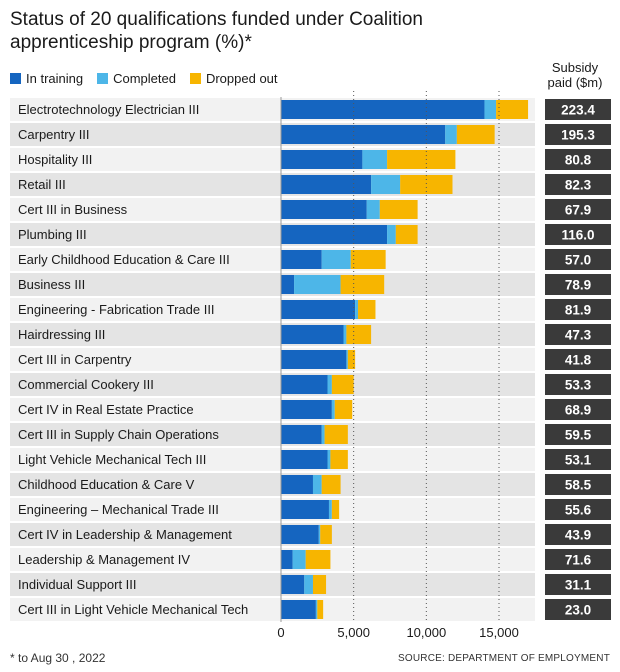 The image size is (620, 672). Describe the element at coordinates (51, 284) in the screenshot. I see `category-label: Business III` at that location.